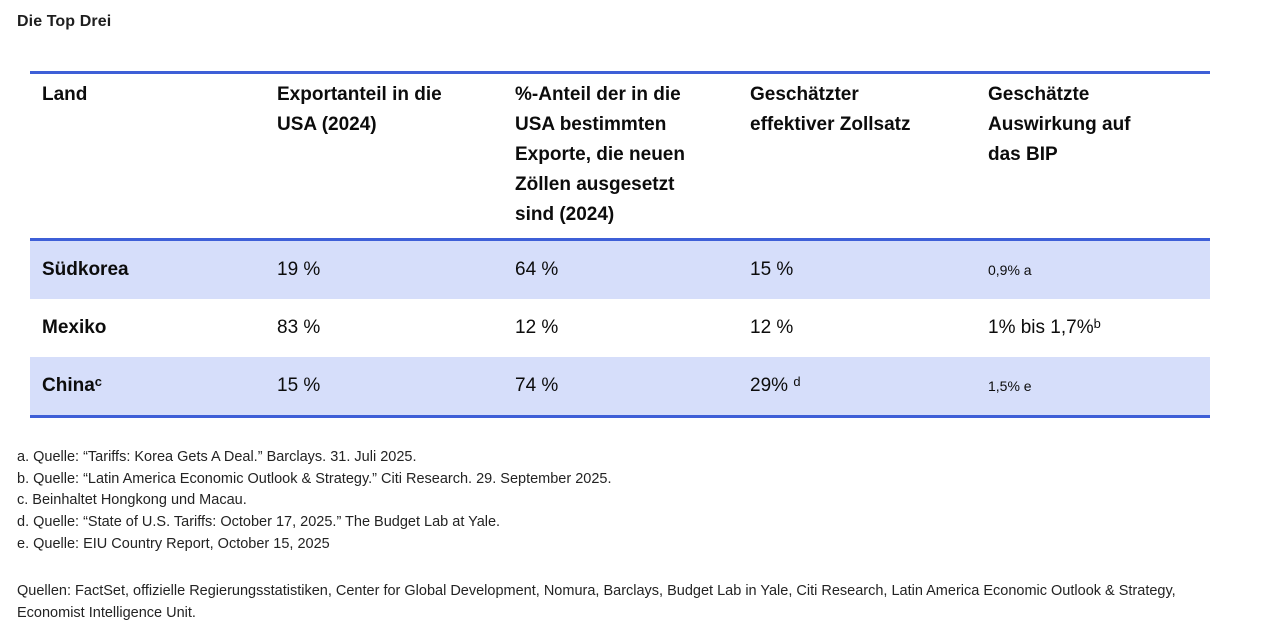 This screenshot has width=1274, height=635. What do you see at coordinates (537, 385) in the screenshot?
I see `table-cell: 74 %` at bounding box center [537, 385].